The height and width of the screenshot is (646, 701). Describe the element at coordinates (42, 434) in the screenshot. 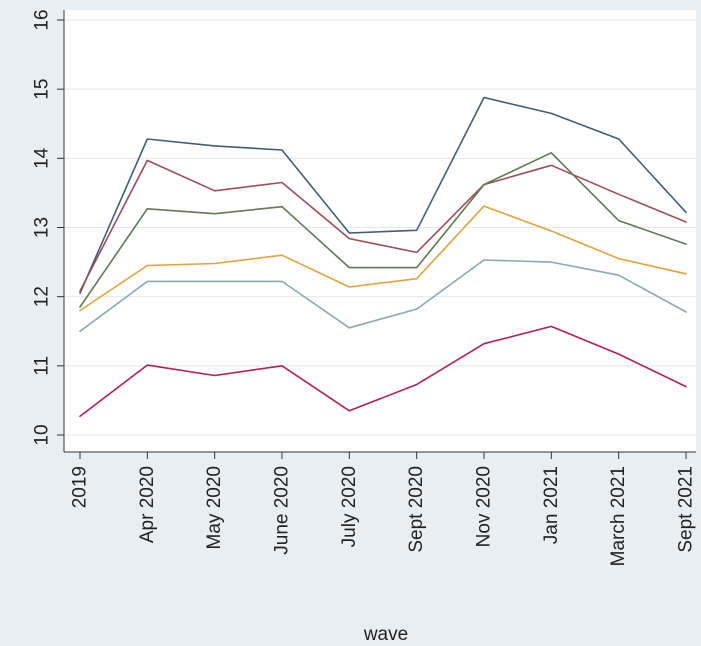

I see `y-tick-label: 10` at that location.